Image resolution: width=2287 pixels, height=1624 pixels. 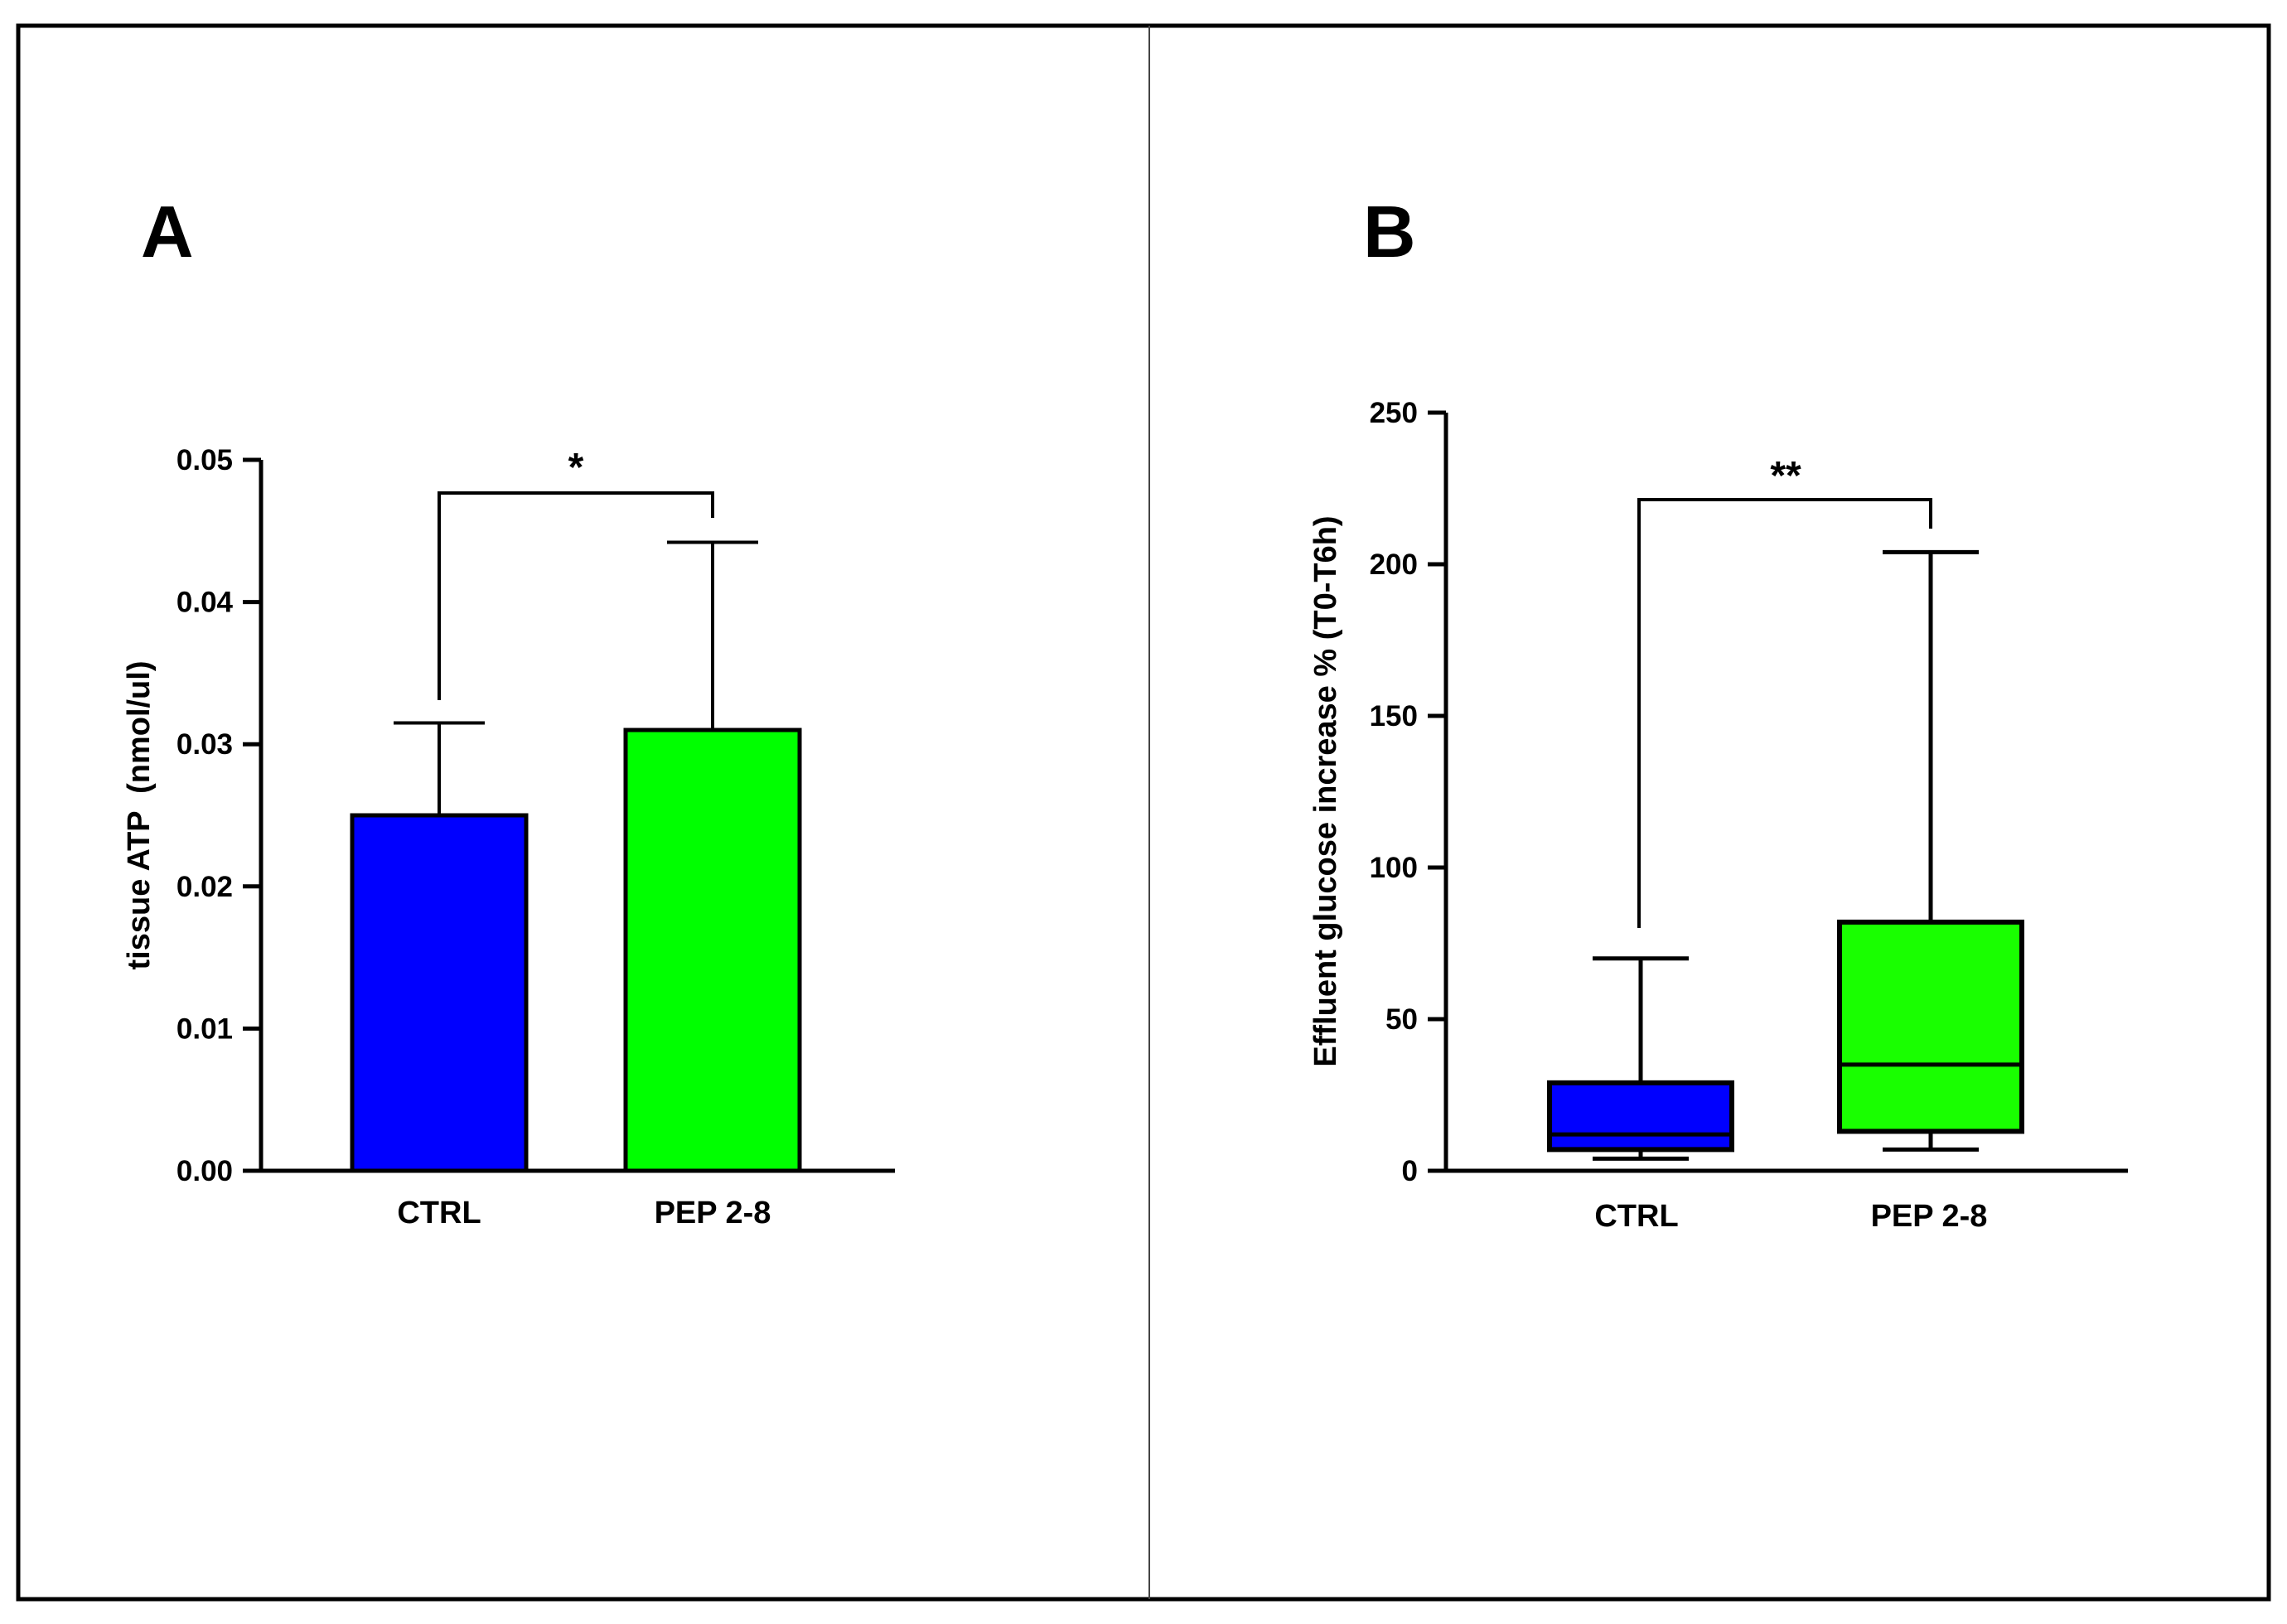 What do you see at coordinates (576, 573) in the screenshot?
I see `panel-a-significance-bracket: *` at bounding box center [576, 573].